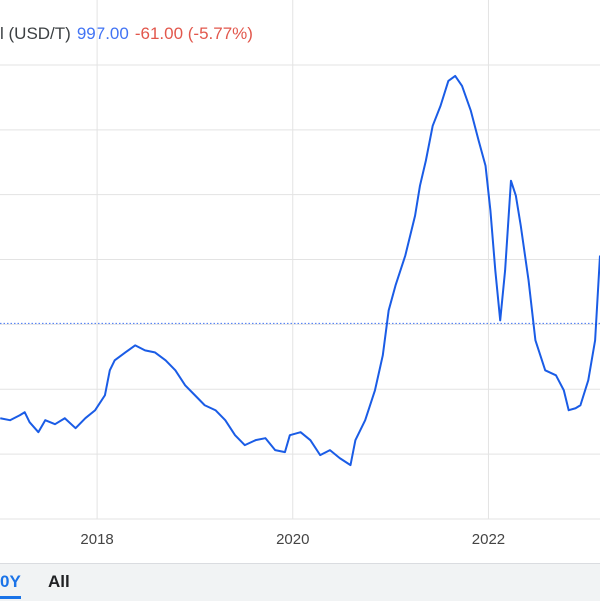  I want to click on x-tick-label: 2022, so click(488, 539).